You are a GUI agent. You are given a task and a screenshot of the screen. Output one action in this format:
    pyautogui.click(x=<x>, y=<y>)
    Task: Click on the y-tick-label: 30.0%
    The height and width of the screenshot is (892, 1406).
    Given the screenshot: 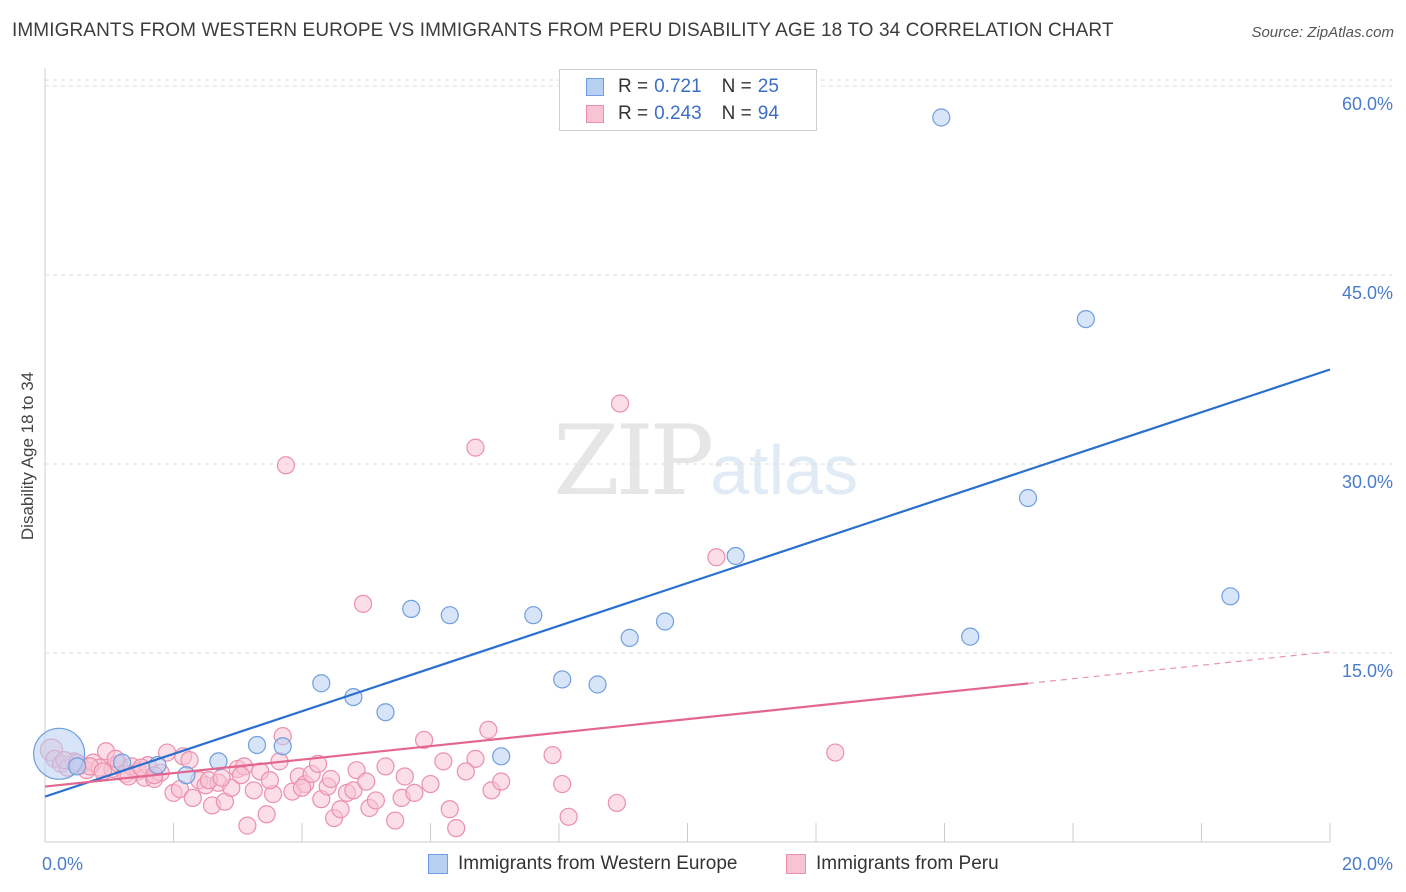 What is the action you would take?
    pyautogui.click(x=1367, y=482)
    